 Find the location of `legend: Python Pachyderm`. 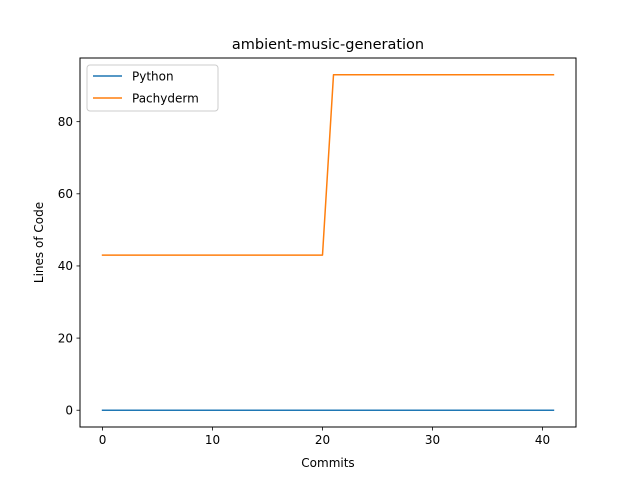

legend: Python Pachyderm is located at coordinates (152, 88).